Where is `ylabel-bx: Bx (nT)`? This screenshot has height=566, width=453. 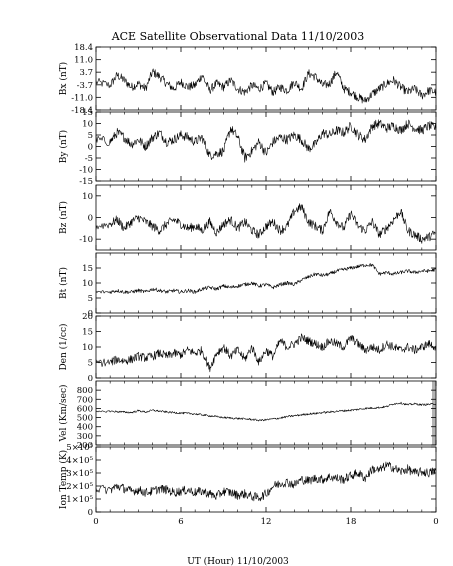 ylabel-bx: Bx (nT) is located at coordinates (63, 78).